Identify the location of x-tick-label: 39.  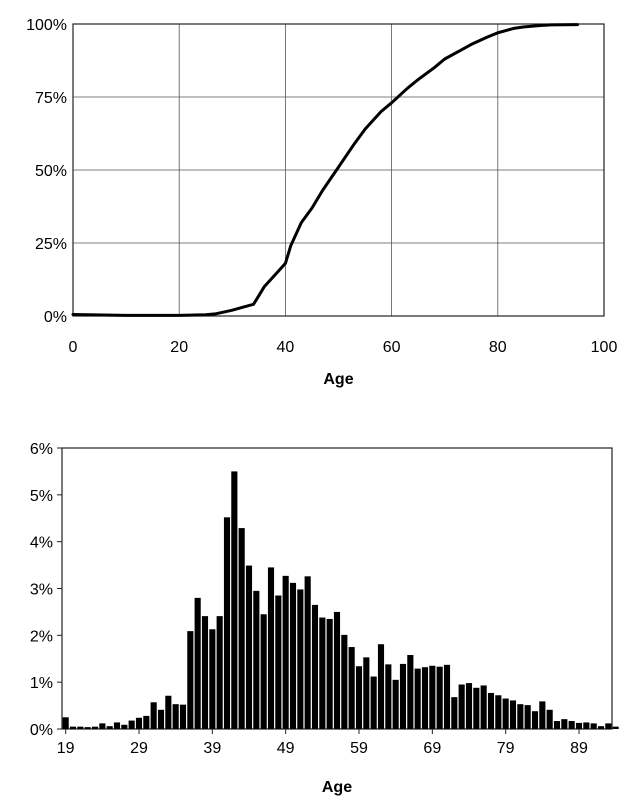
(212, 748).